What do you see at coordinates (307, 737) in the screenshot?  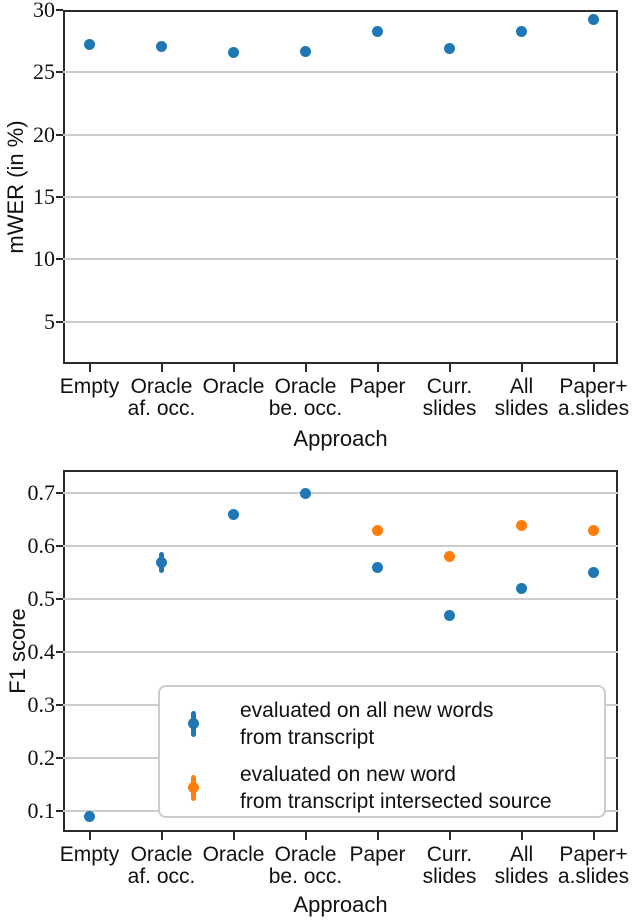 I see `legend-label-line: from transcript` at bounding box center [307, 737].